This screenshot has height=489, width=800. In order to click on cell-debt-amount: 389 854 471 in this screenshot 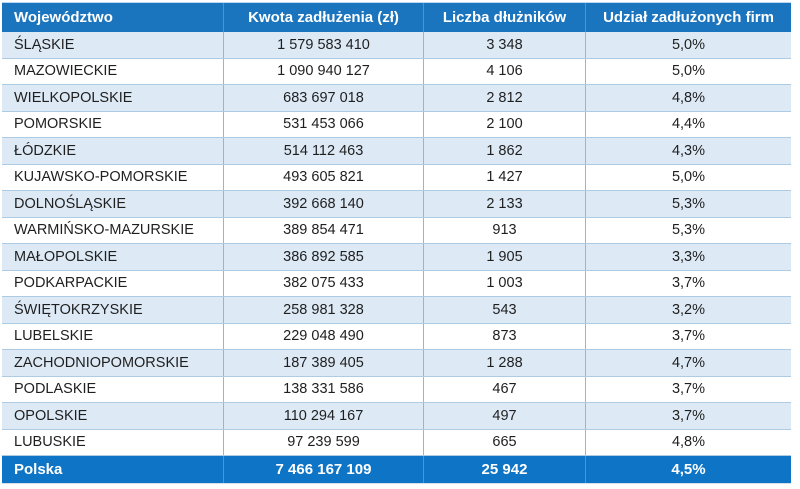, I will do `click(323, 230)`.